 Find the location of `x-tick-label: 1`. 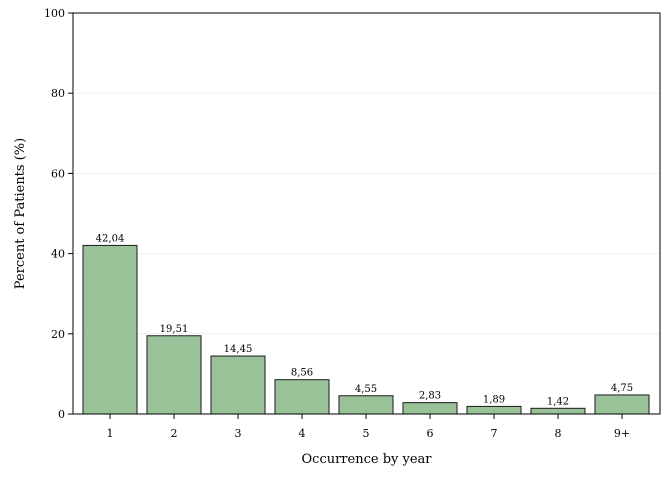

x-tick-label: 1 is located at coordinates (110, 433).